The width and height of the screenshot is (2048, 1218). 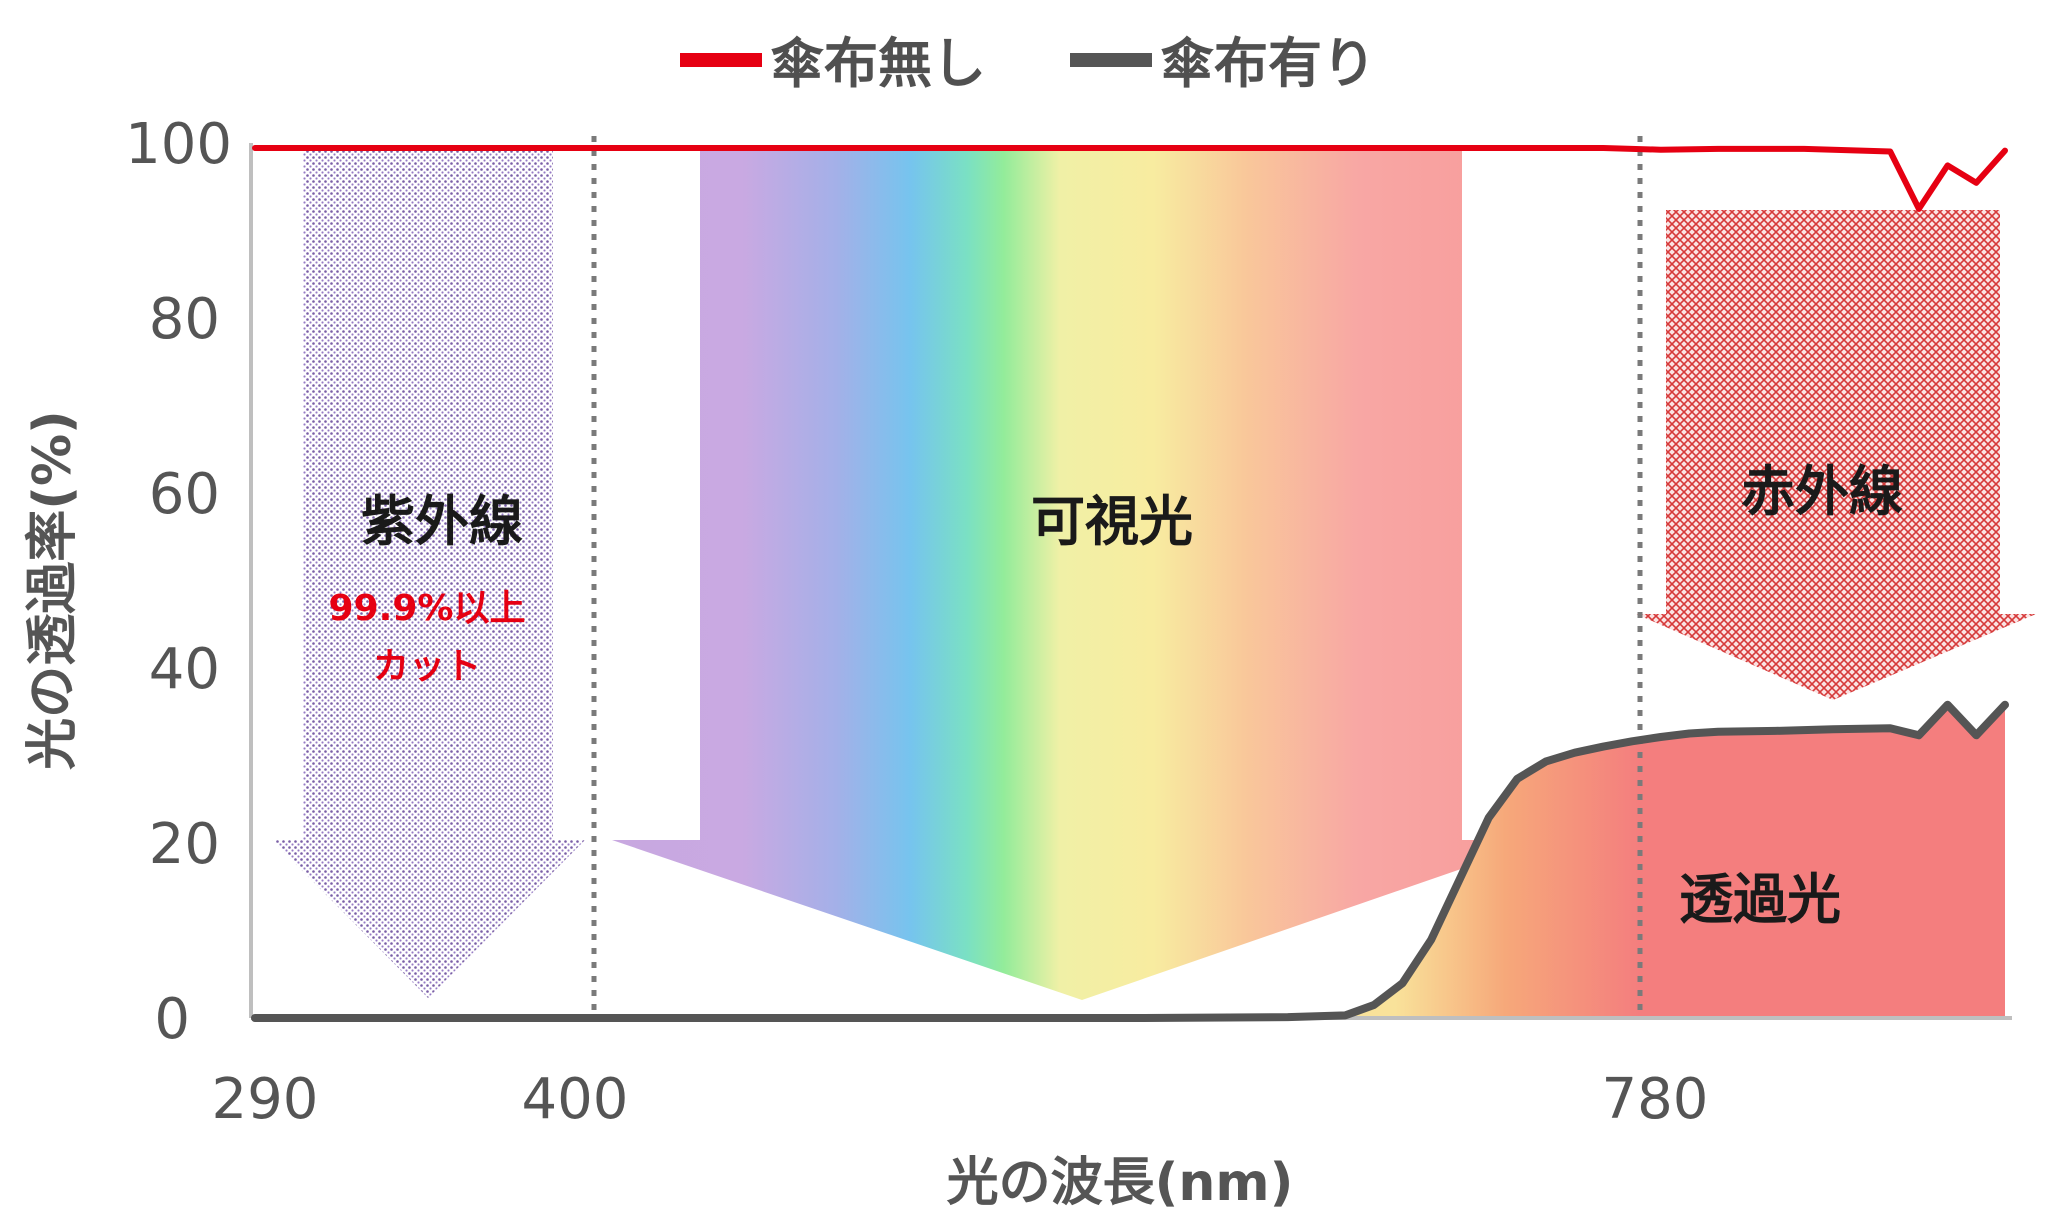 What do you see at coordinates (960, 1099) in the screenshot?
I see `x-ticks: 290 400 780` at bounding box center [960, 1099].